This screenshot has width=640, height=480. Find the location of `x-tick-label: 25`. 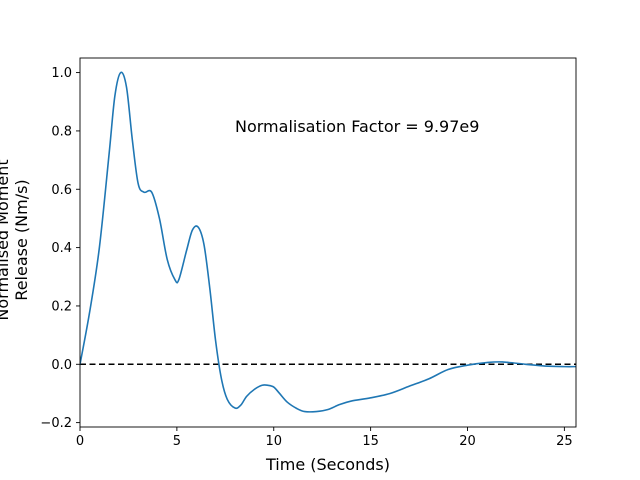

x-tick-label: 25 is located at coordinates (564, 441).